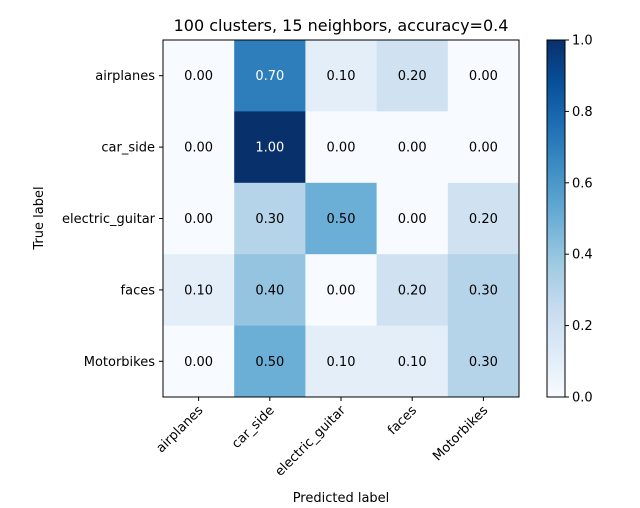 The image size is (640, 508). Describe the element at coordinates (579, 220) in the screenshot. I see `colorbar-axis: 0.0 0.2 0.4 0.6 0.8 1.0` at that location.